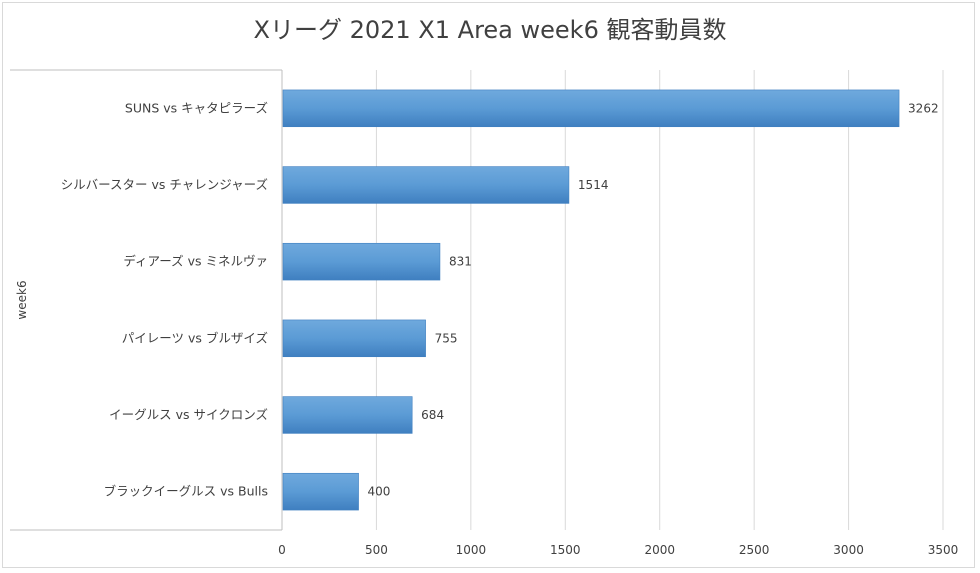 This screenshot has width=980, height=573. What do you see at coordinates (195, 261) in the screenshot?
I see `category-label: ディアーズ vs ミネルヴァ` at bounding box center [195, 261].